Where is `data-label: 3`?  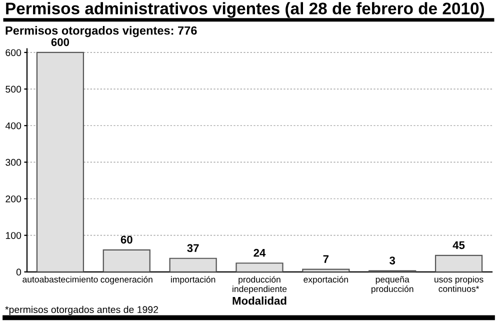
data-label: 3 is located at coordinates (393, 260).